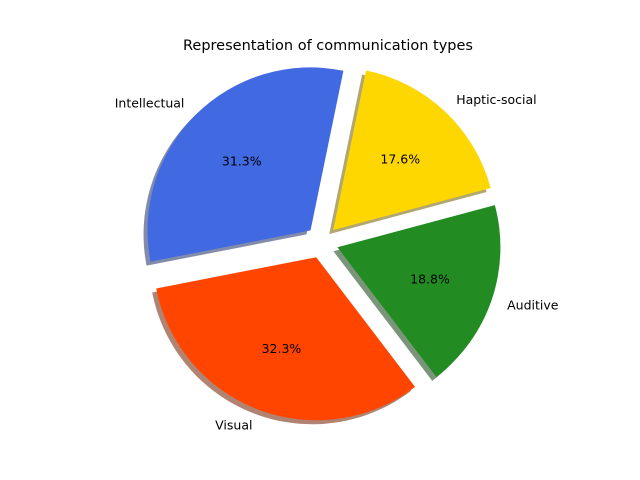  What do you see at coordinates (150, 102) in the screenshot?
I see `category-label-intellectual: Intellectual` at bounding box center [150, 102].